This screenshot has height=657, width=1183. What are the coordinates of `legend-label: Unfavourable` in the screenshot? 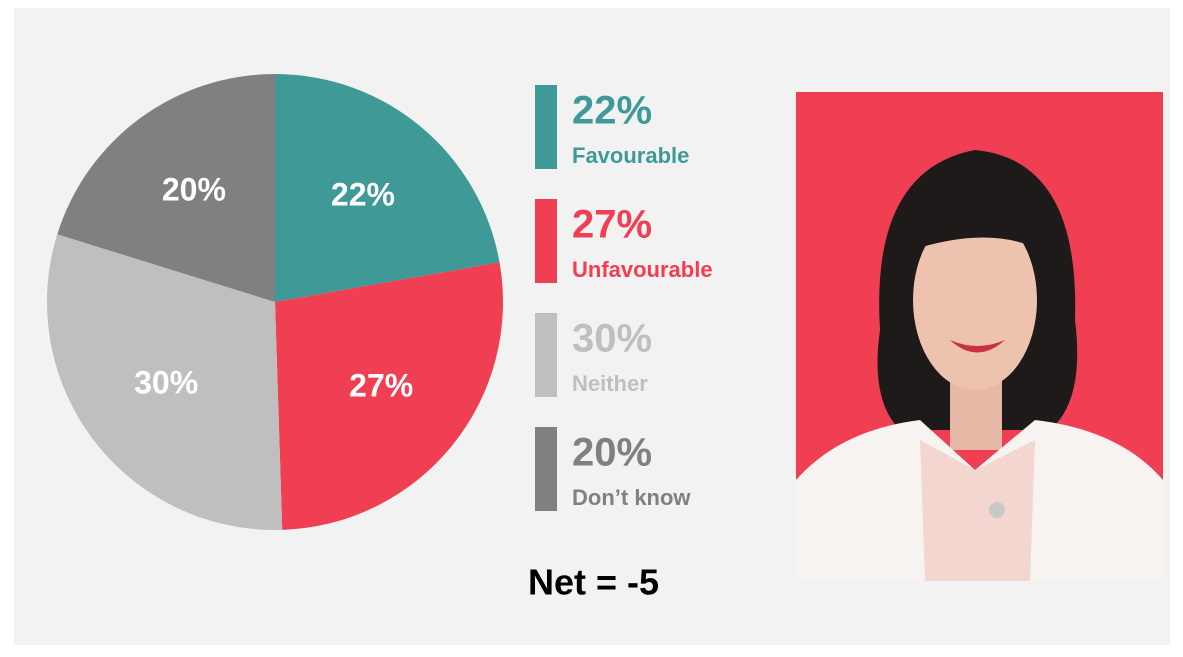 It's located at (642, 269).